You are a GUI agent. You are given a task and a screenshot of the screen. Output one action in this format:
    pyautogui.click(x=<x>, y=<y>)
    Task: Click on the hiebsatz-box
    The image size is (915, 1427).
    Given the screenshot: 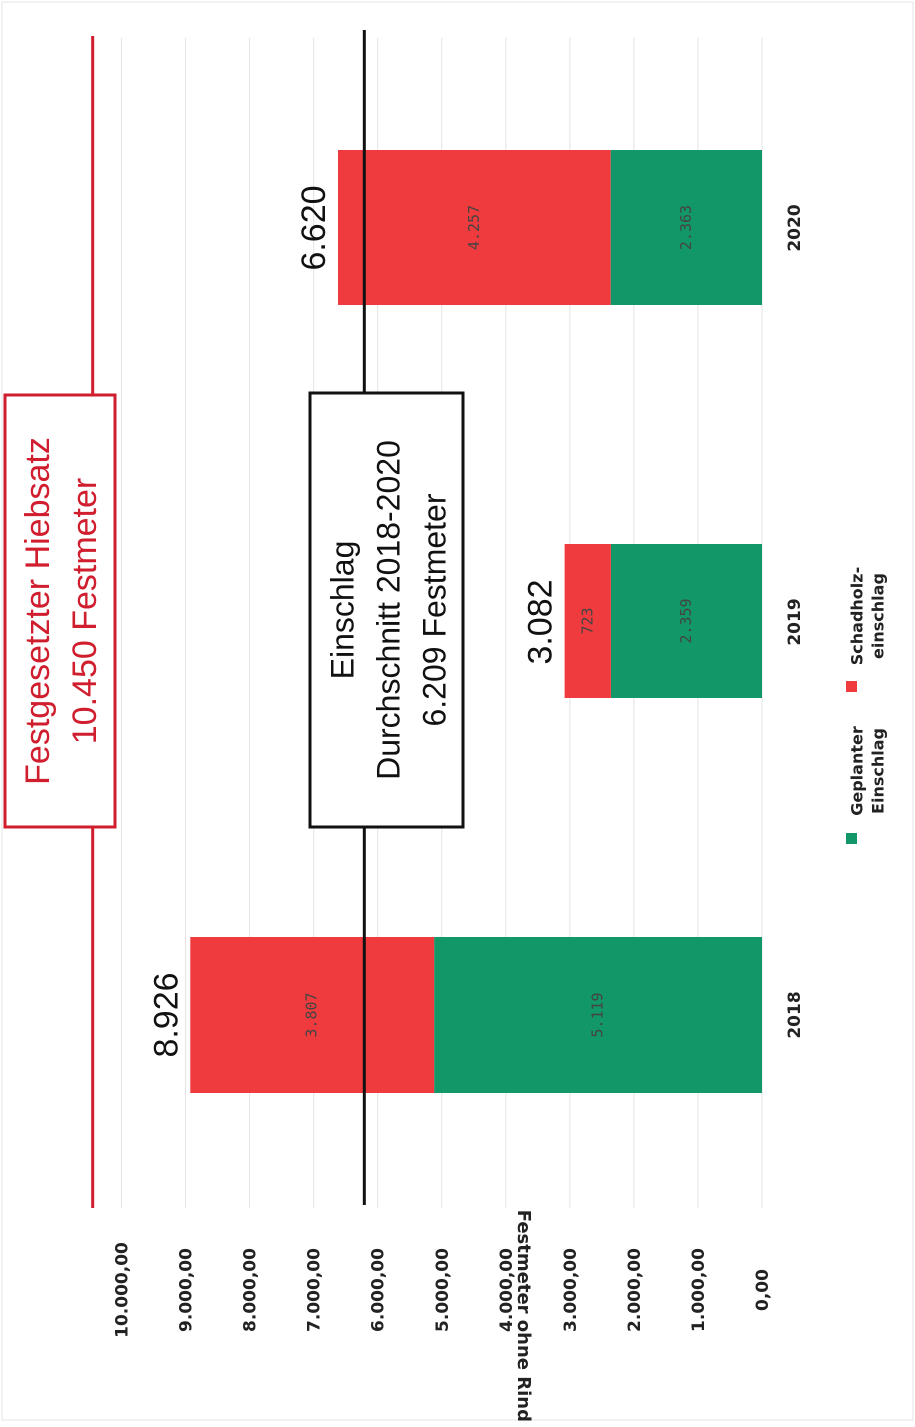 What is the action you would take?
    pyautogui.click(x=60, y=611)
    